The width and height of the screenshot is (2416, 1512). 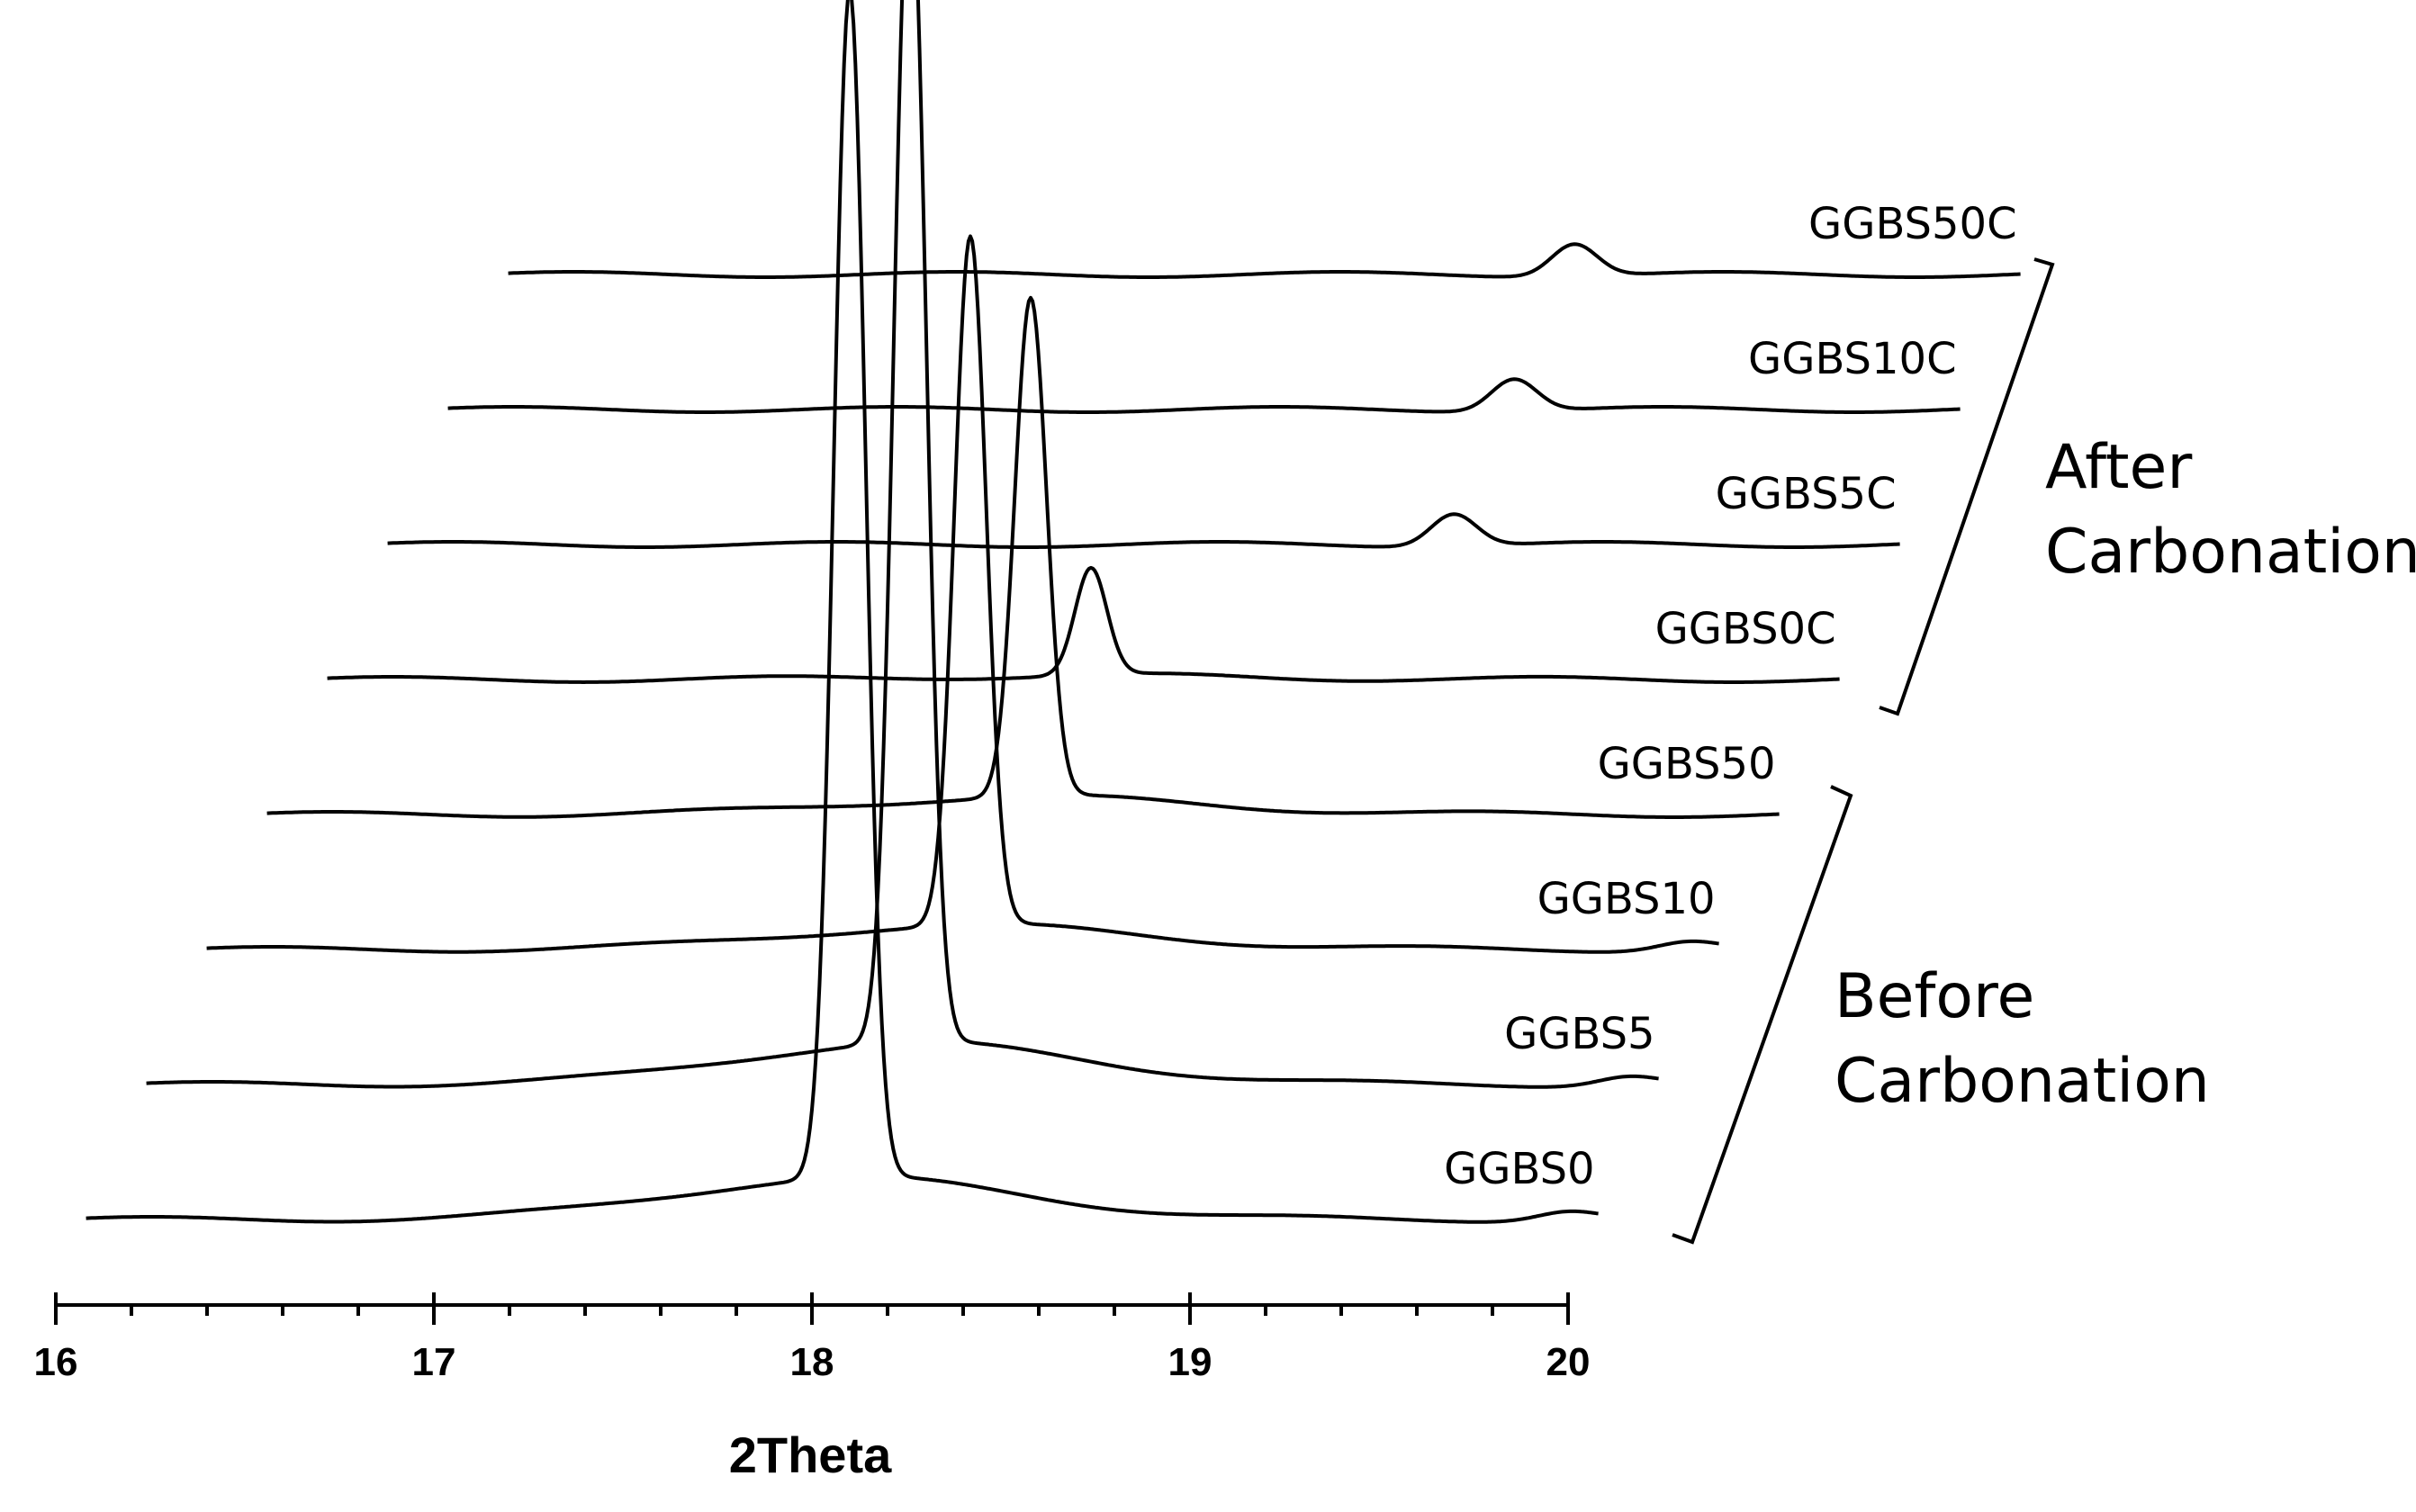 I want to click on trace-ggbs5c, so click(x=1143, y=530).